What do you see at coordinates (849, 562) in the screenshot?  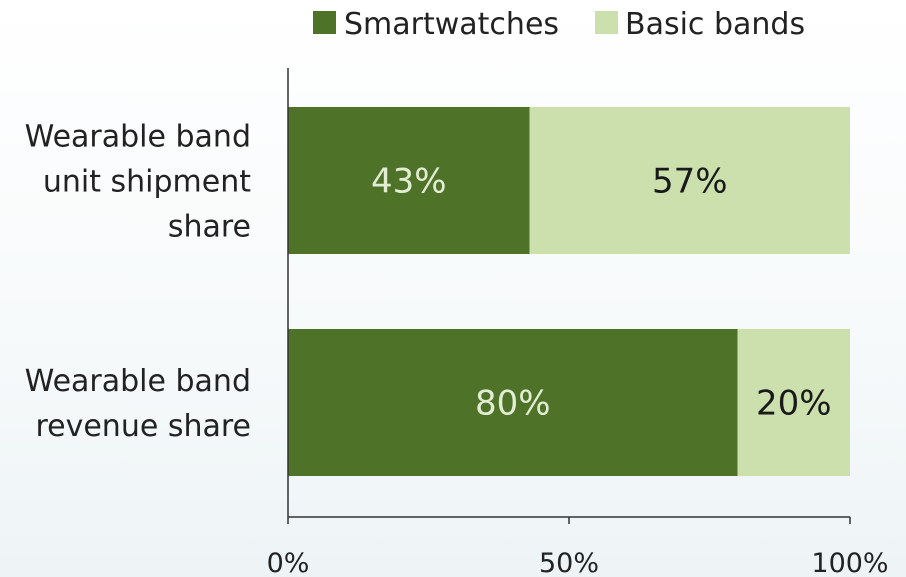 I see `x-tick-label-3: 100%` at bounding box center [849, 562].